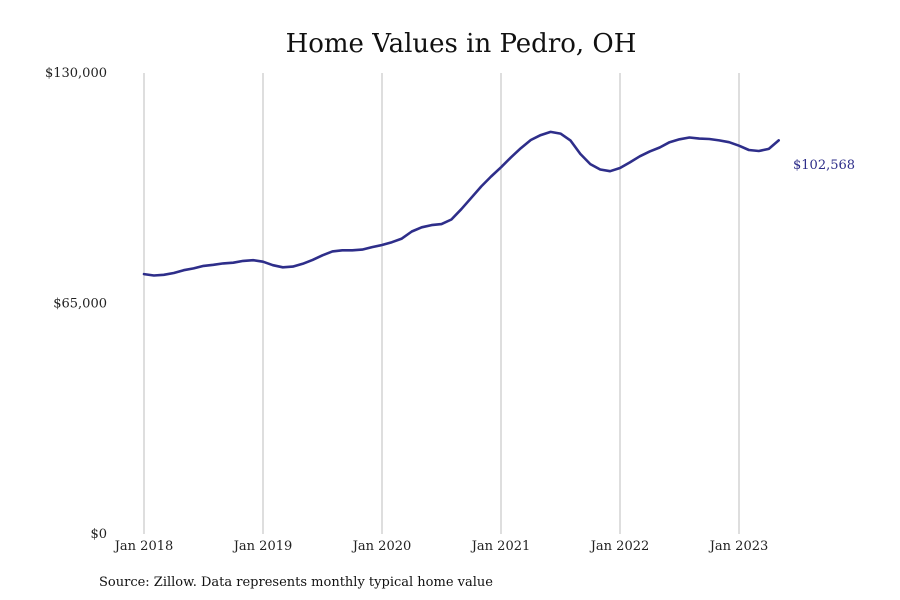 The image size is (900, 600). I want to click on x-tick-label: Jan 2022, so click(619, 546).